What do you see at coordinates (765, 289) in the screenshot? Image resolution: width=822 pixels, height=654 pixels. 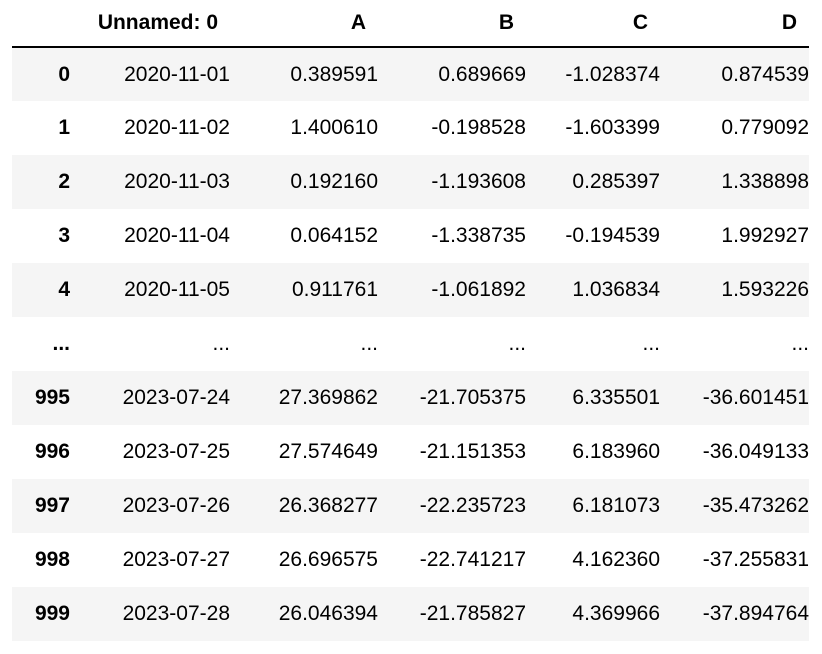 I see `table-cell: 1.593226` at bounding box center [765, 289].